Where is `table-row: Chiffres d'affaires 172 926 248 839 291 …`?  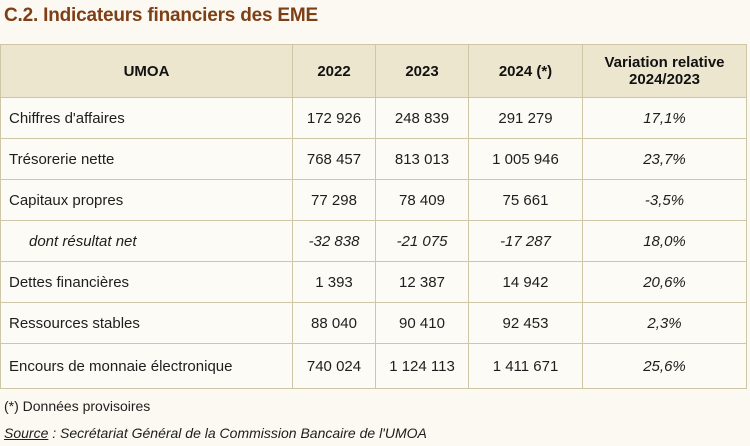
table-row: Chiffres d'affaires 172 926 248 839 291 … is located at coordinates (373, 118).